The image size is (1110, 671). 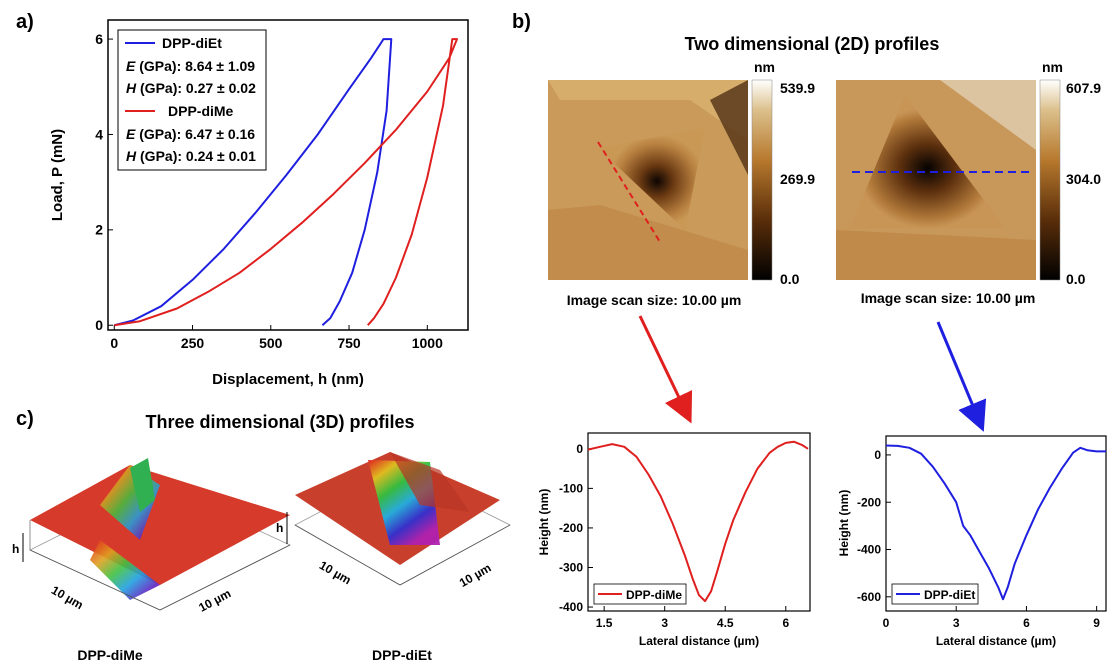 I want to click on chart-a-series-line-DPP-diMe, so click(x=286, y=182).